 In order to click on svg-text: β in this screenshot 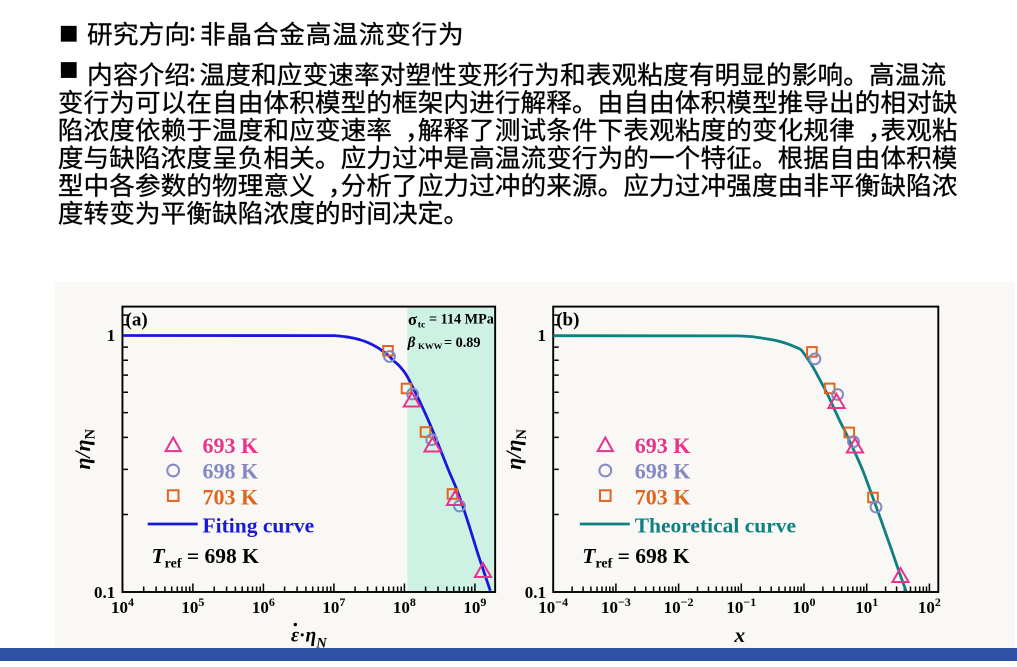, I will do `click(411, 343)`.